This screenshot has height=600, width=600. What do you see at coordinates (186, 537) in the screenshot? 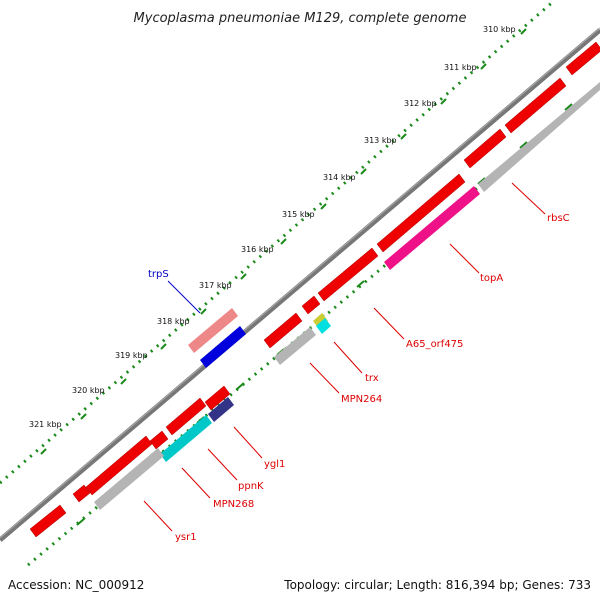
I see `gene-label-ysr1: ysr1` at bounding box center [186, 537].